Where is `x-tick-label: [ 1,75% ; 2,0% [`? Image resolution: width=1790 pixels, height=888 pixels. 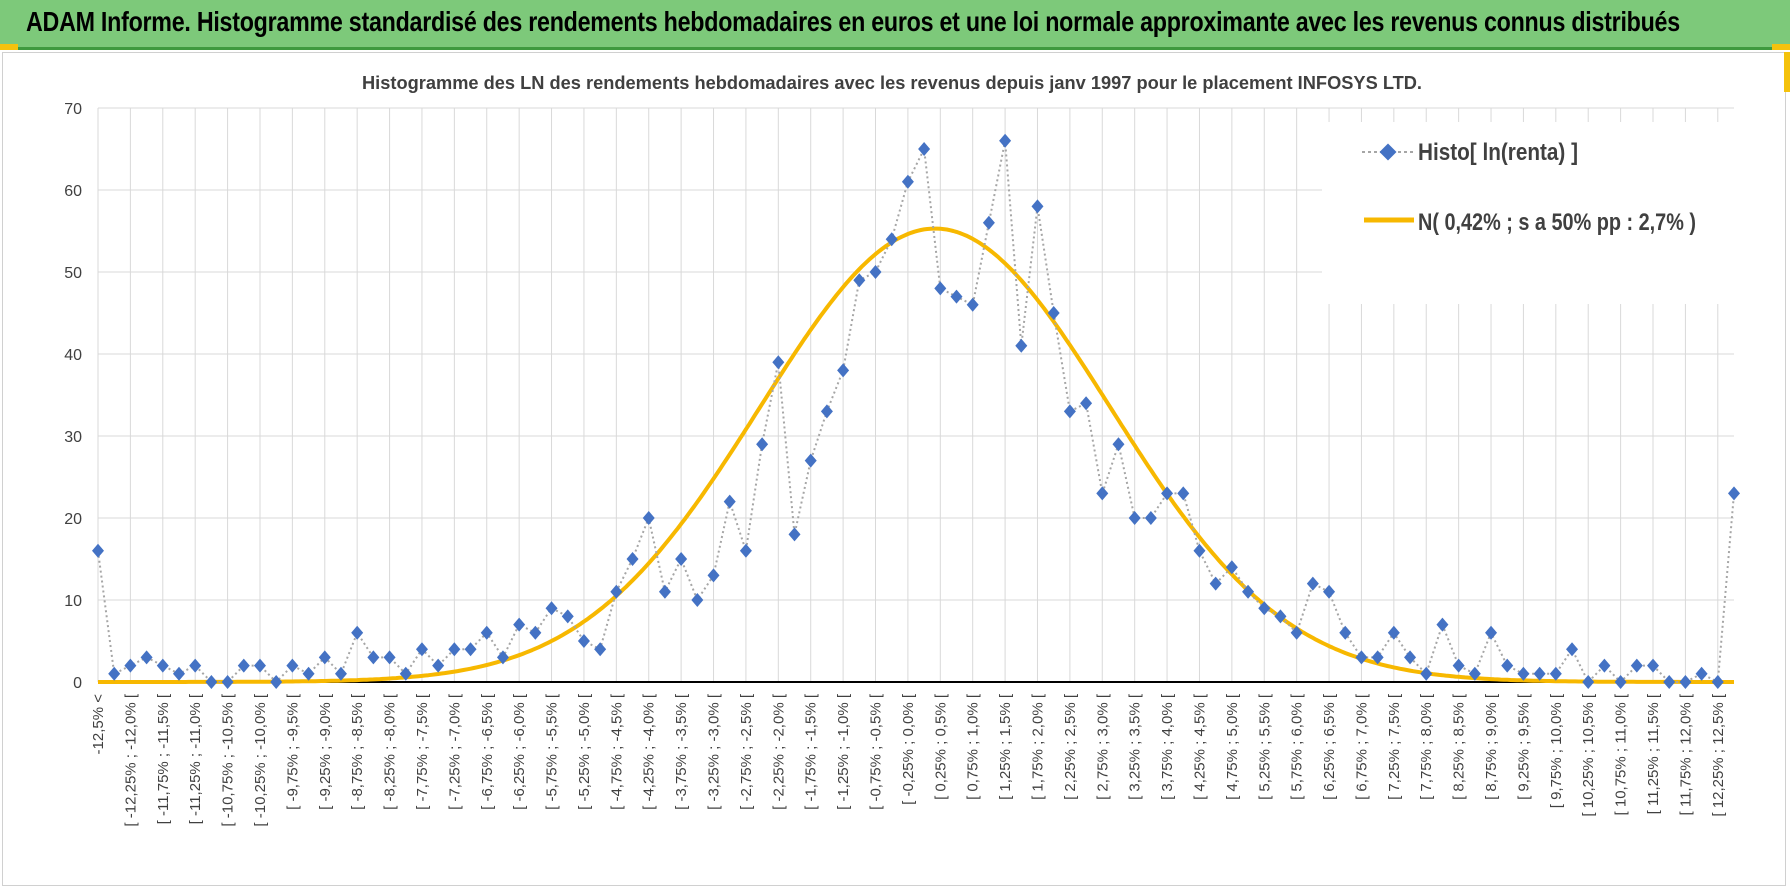
x-tick-label: [ 1,75% ; 2,0% [ is located at coordinates (1037, 746).